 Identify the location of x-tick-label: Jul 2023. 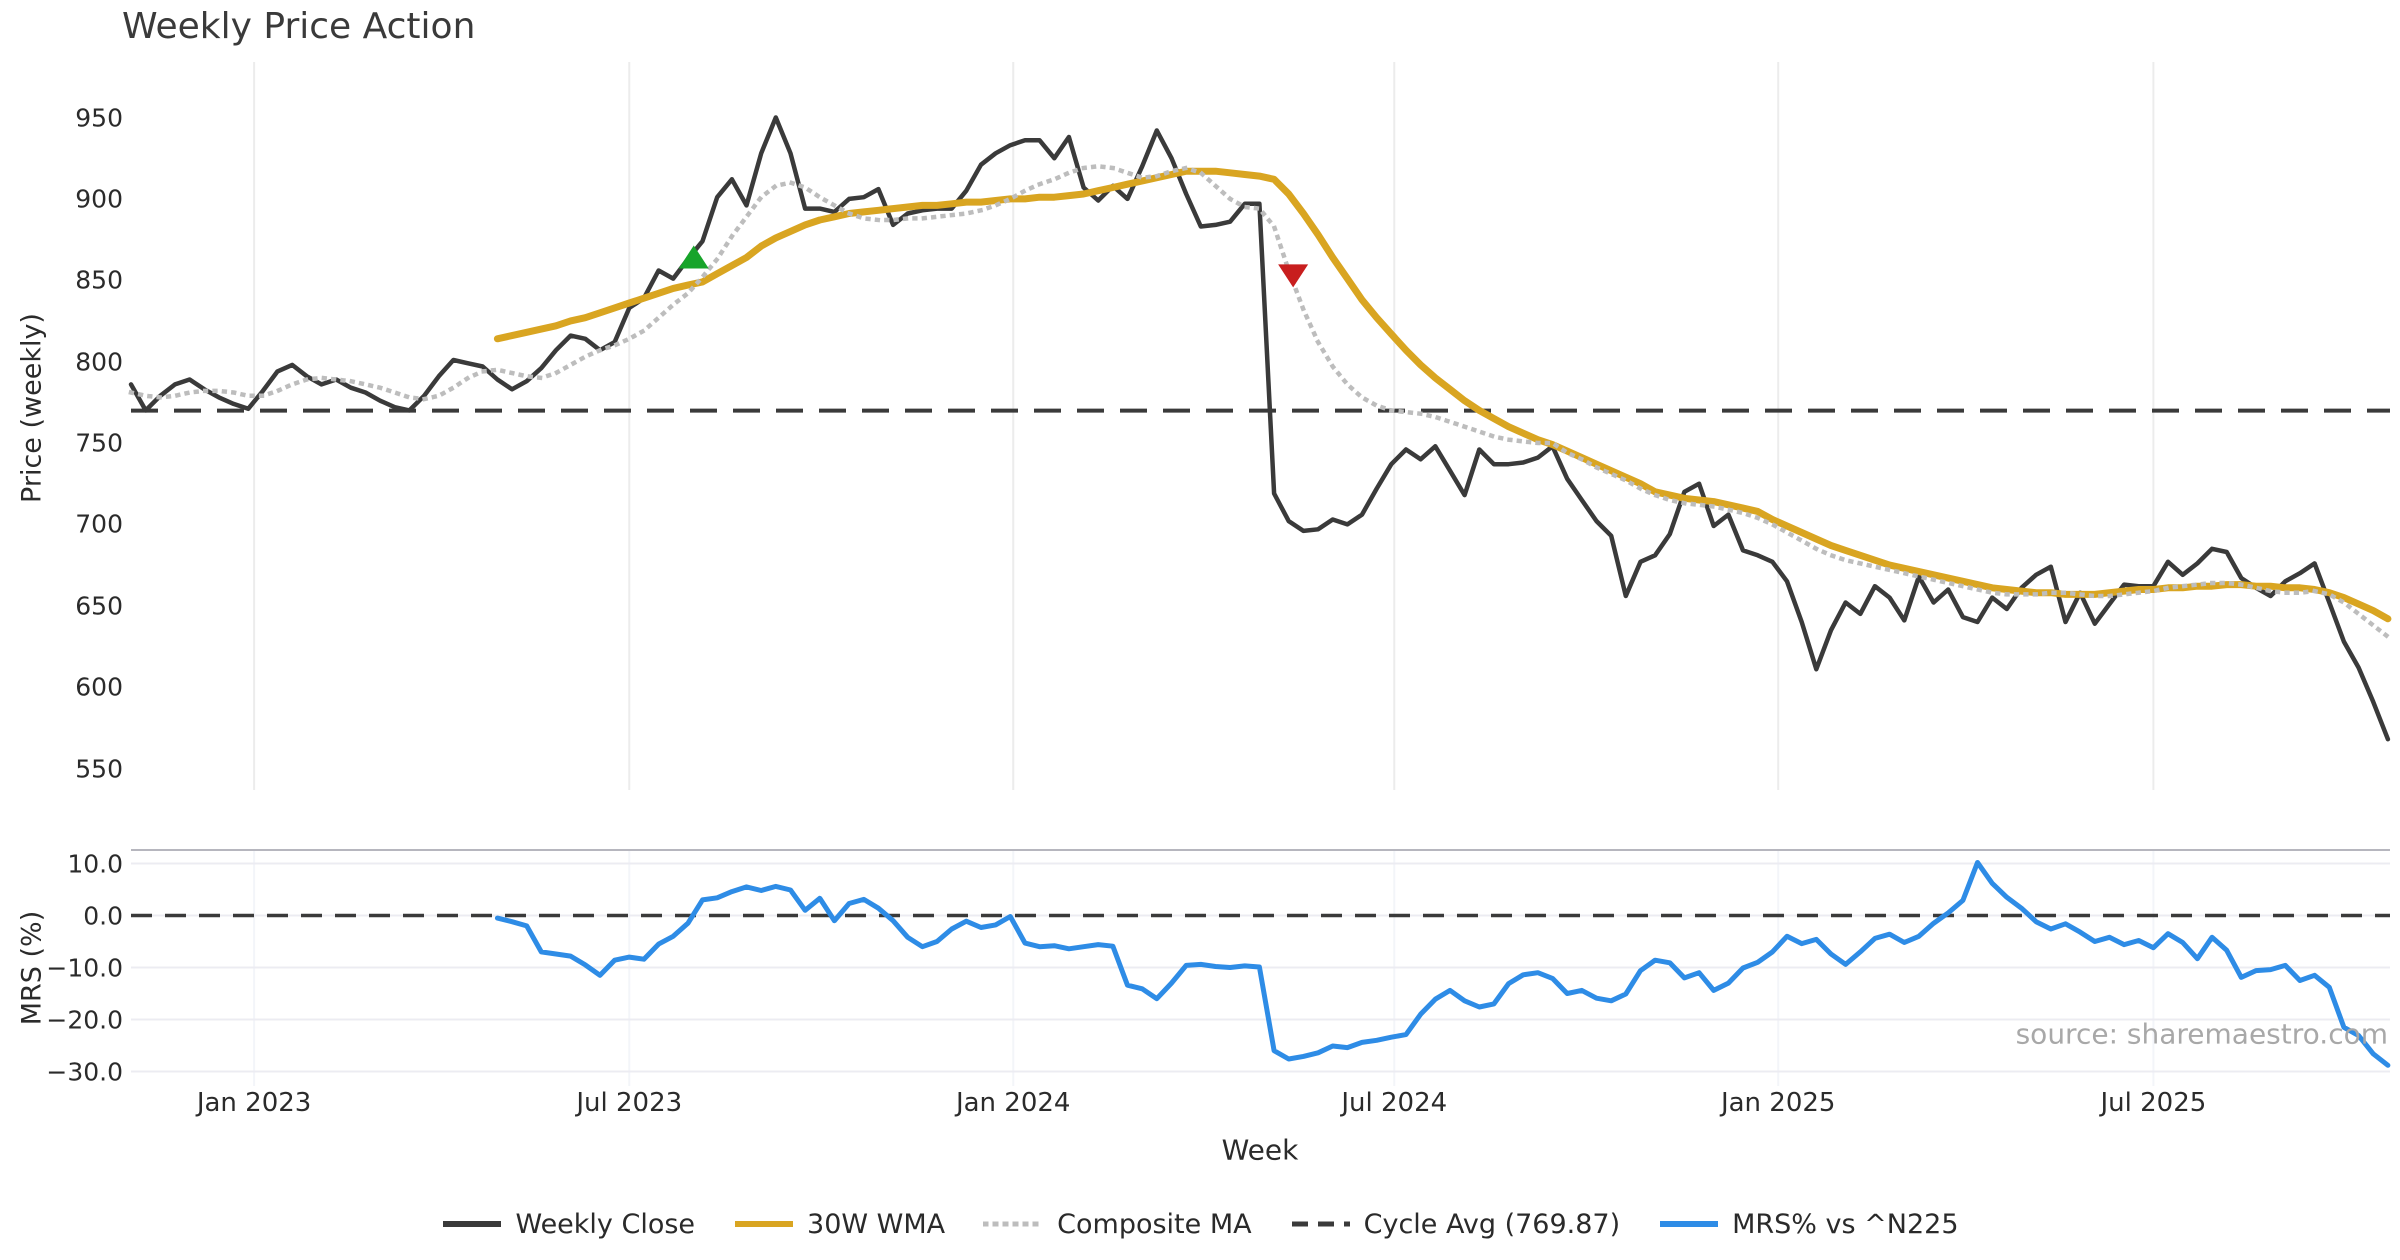
(629, 1103).